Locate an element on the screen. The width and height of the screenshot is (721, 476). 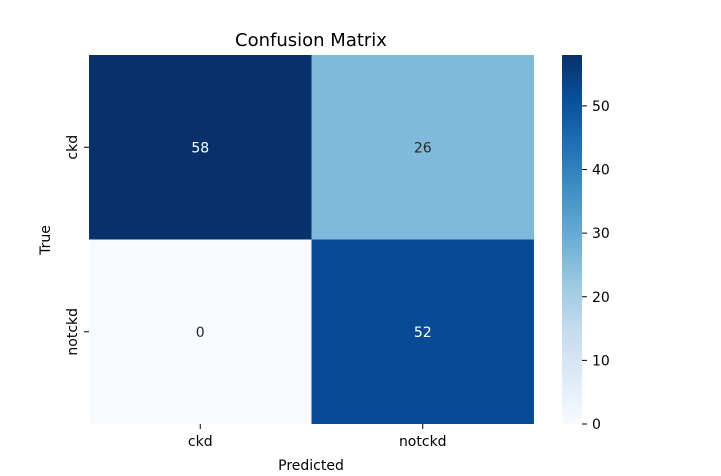
cell-value-label: 52 is located at coordinates (423, 333).